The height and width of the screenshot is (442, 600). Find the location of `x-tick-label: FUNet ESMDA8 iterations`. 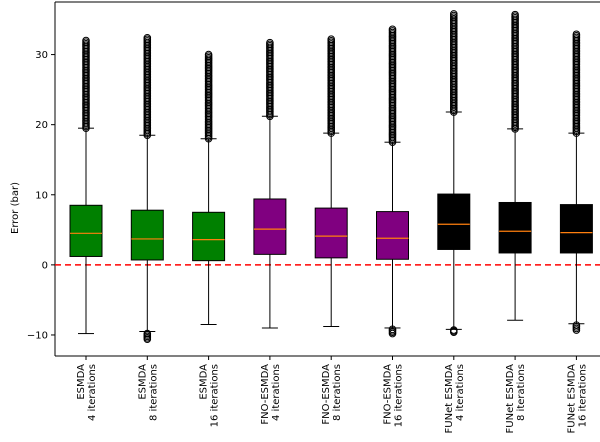

x-tick-label: FUNet ESMDA8 iterations is located at coordinates (516, 399).